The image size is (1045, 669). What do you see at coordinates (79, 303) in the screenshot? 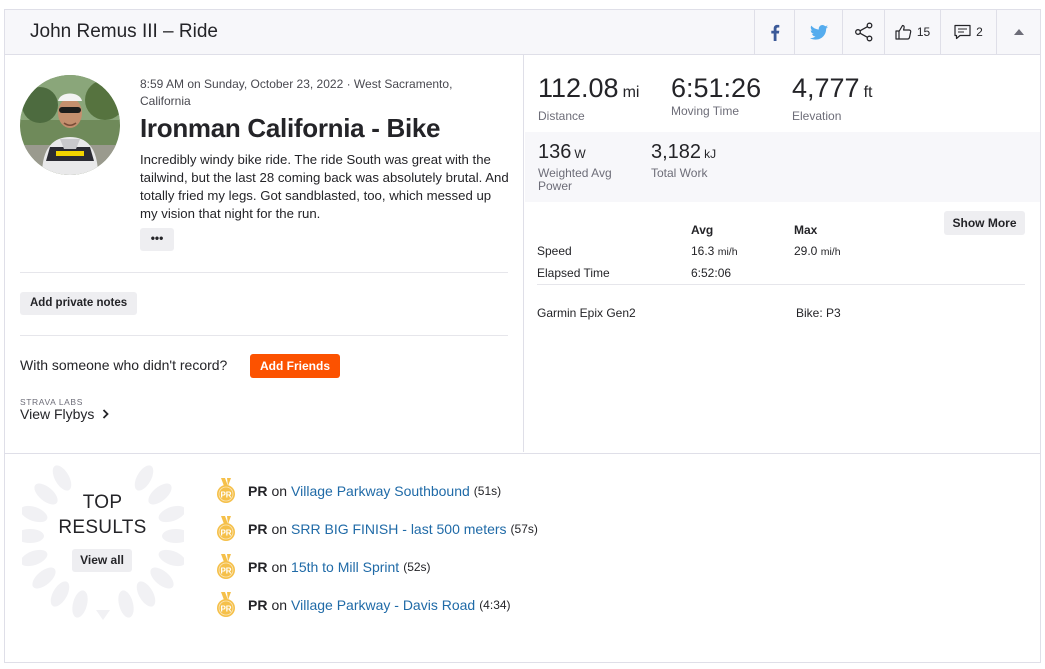
I see `add-private-notes-button: Add private notes` at bounding box center [79, 303].